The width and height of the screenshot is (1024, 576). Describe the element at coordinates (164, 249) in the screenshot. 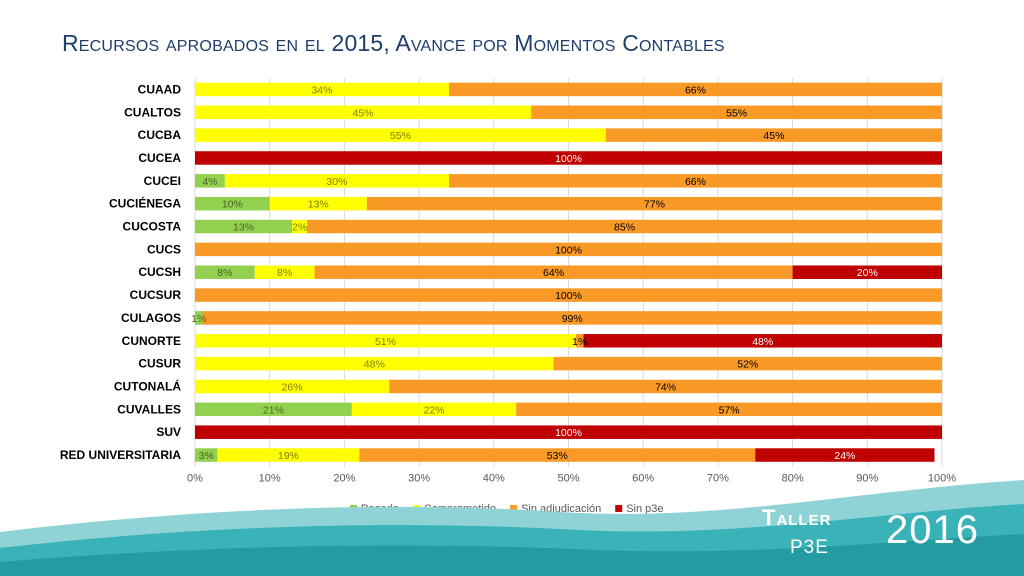

I see `category-label: CUCS` at that location.